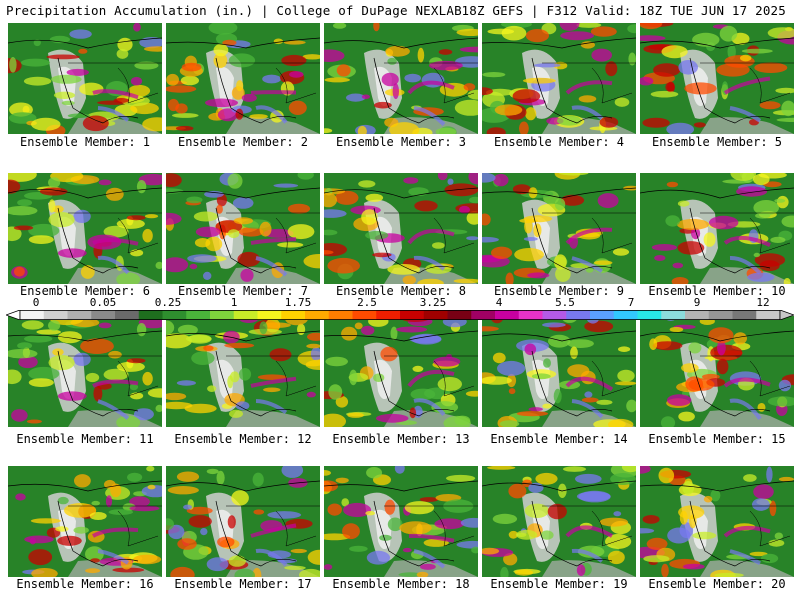  What do you see at coordinates (103, 302) in the screenshot?
I see `colorbar-tick-label: 0.05` at bounding box center [103, 302].